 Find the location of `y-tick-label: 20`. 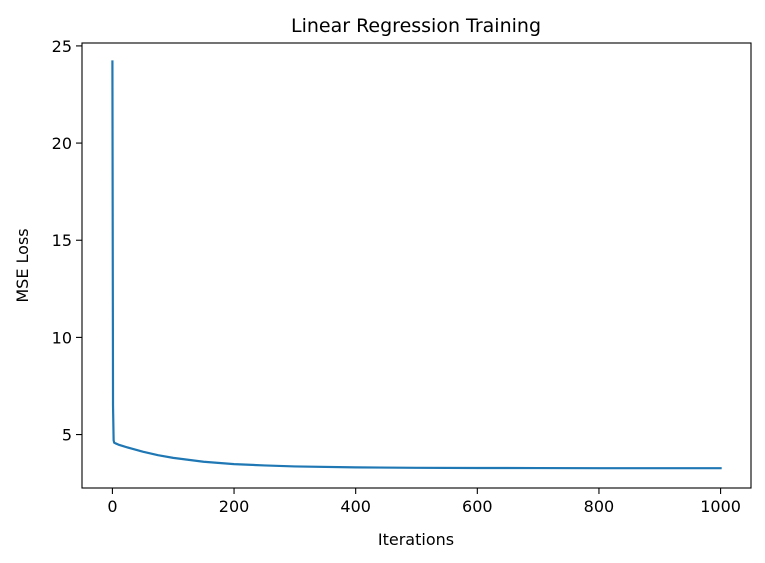

y-tick-label: 20 is located at coordinates (62, 143).